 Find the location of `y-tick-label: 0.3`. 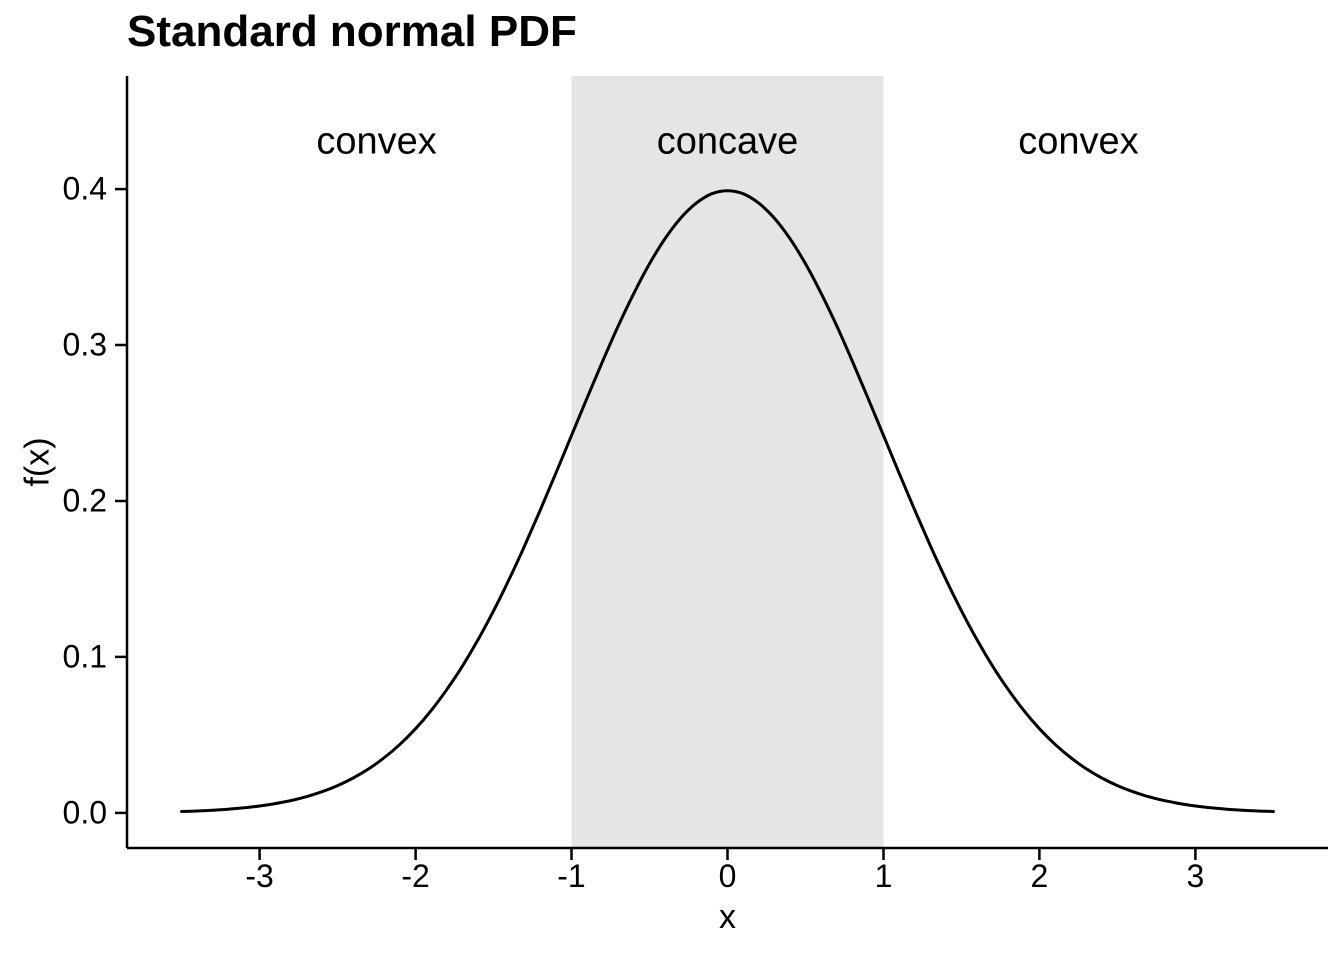

y-tick-label: 0.3 is located at coordinates (84, 344).